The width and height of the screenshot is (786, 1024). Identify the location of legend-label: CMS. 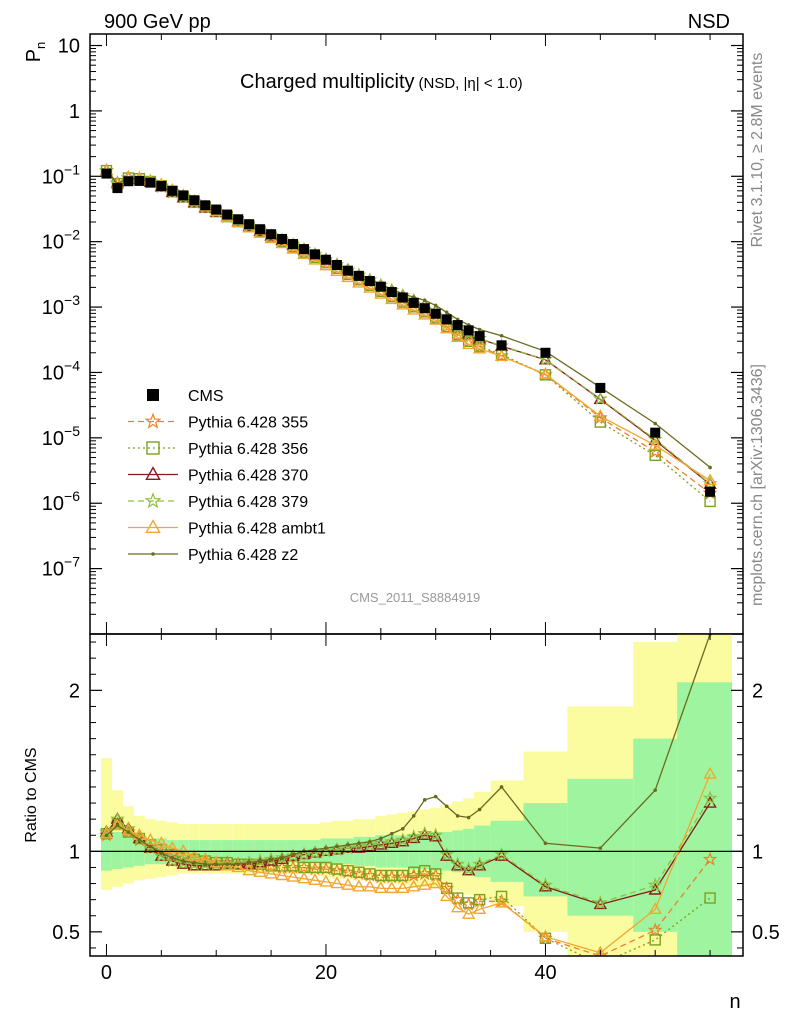
(206, 396).